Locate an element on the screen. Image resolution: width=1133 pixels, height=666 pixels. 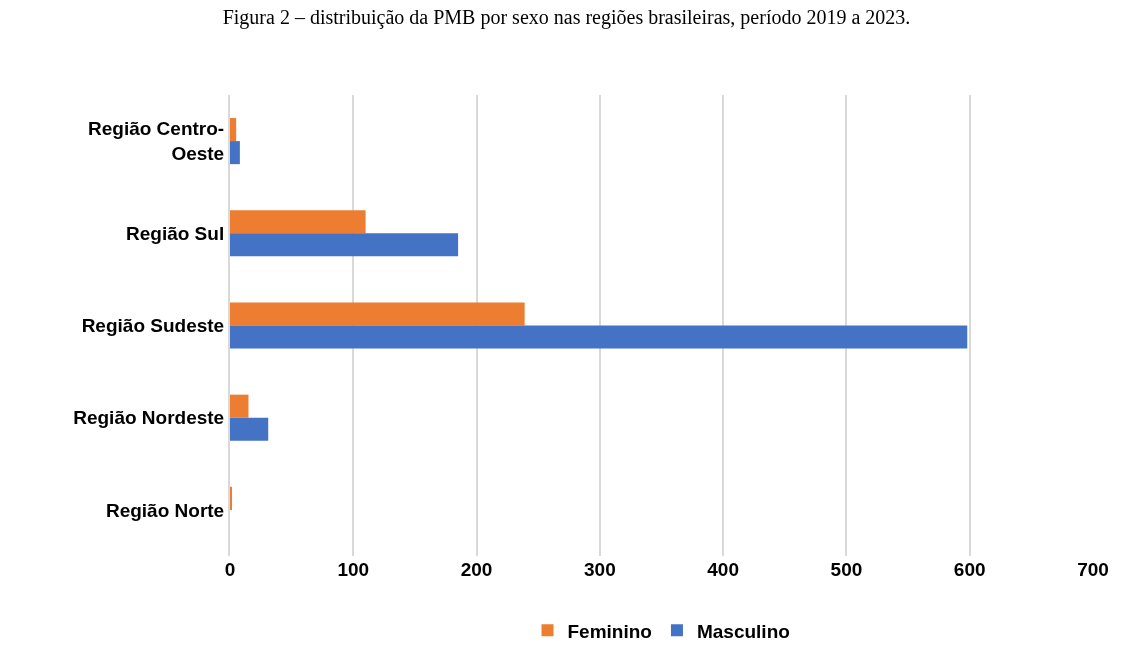
chart-title: Figura 2 – distribuição da PMB por sexo nas regiões brasileiras, período 2019 a 2023. is located at coordinates (566, 17).